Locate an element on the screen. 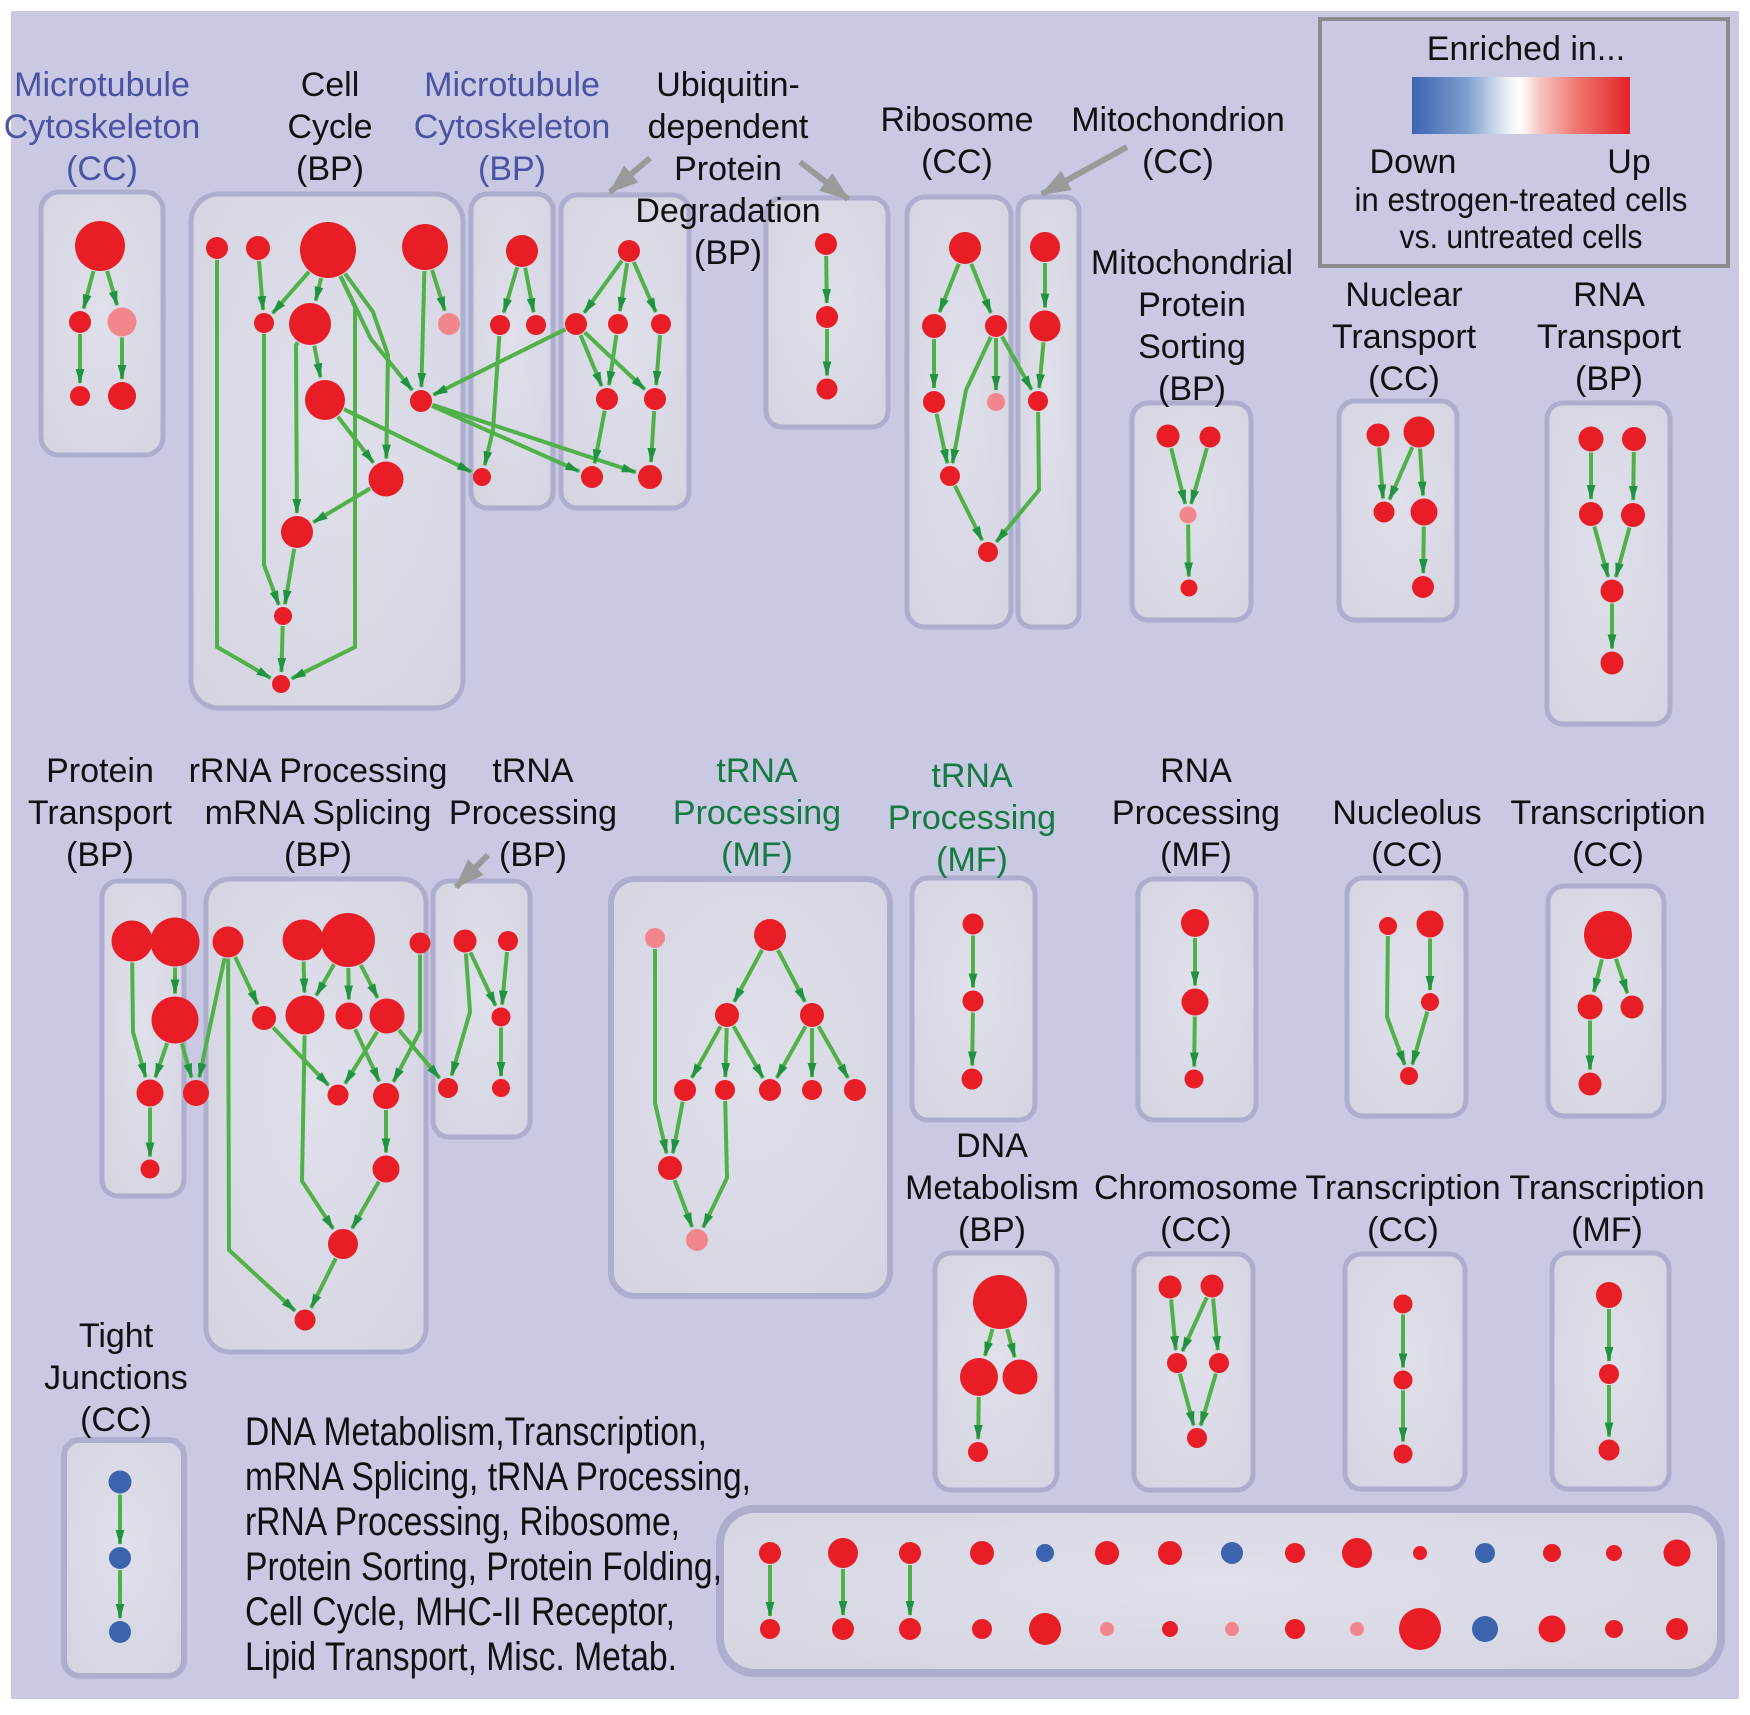 This screenshot has height=1715, width=1750. svg-text: Nucleolus is located at coordinates (1406, 813).